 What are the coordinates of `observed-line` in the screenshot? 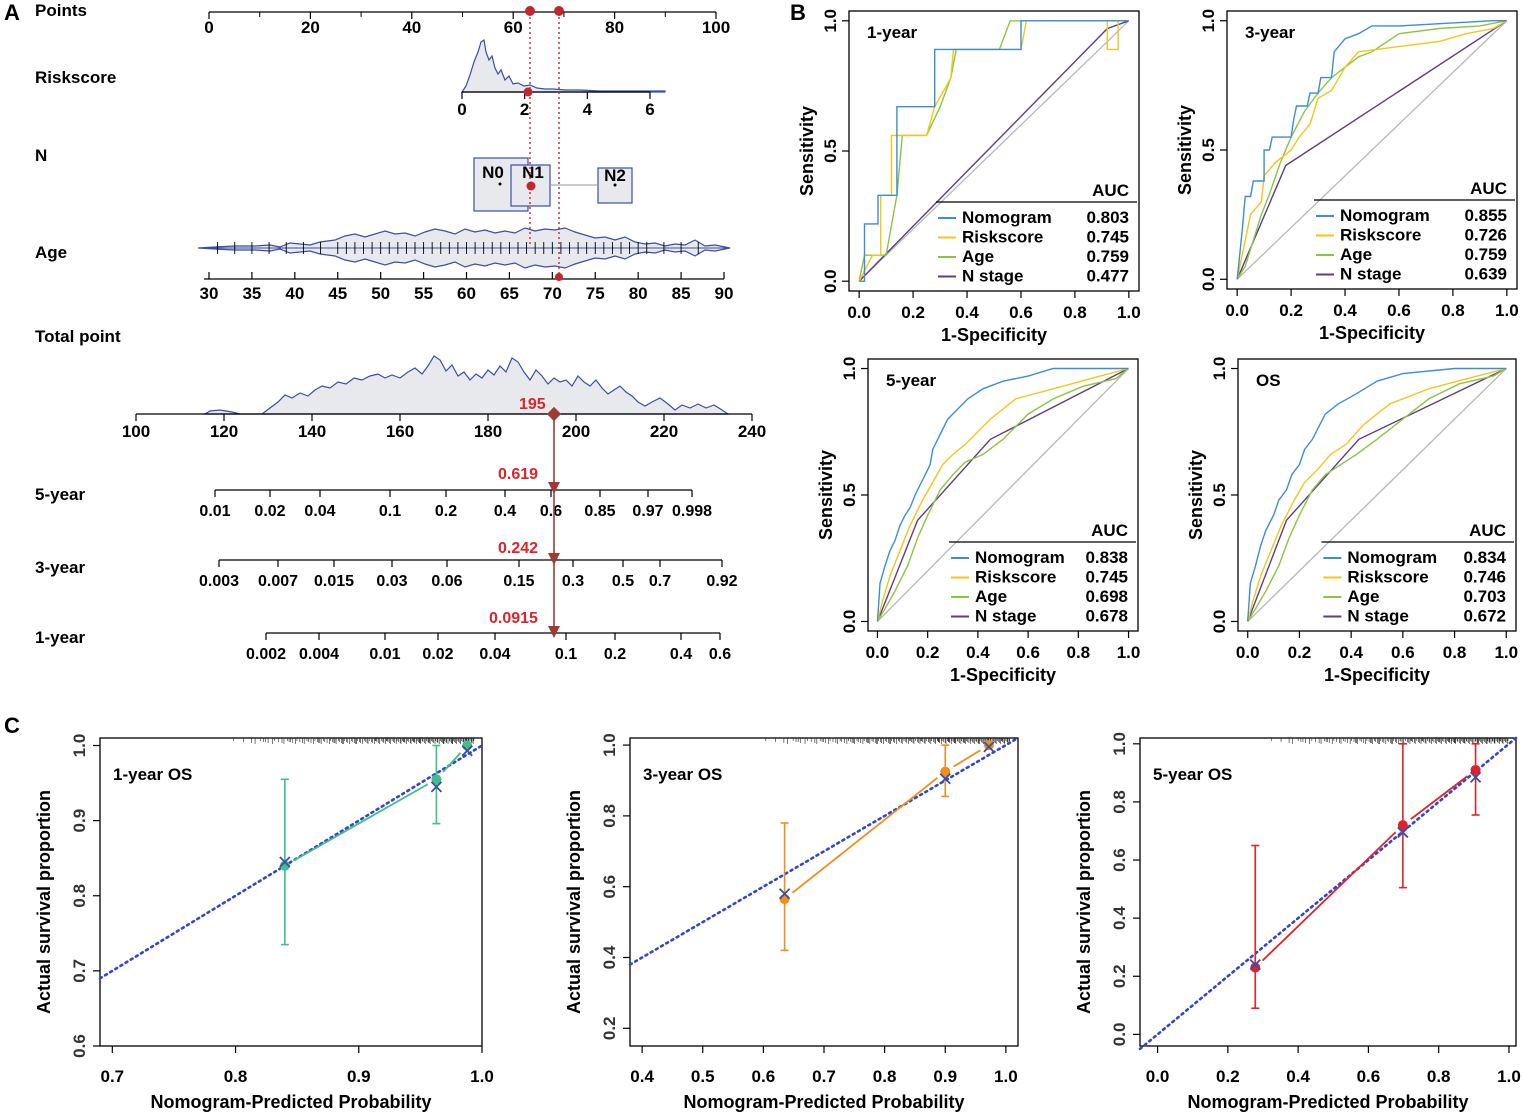 It's located at (1439, 797).